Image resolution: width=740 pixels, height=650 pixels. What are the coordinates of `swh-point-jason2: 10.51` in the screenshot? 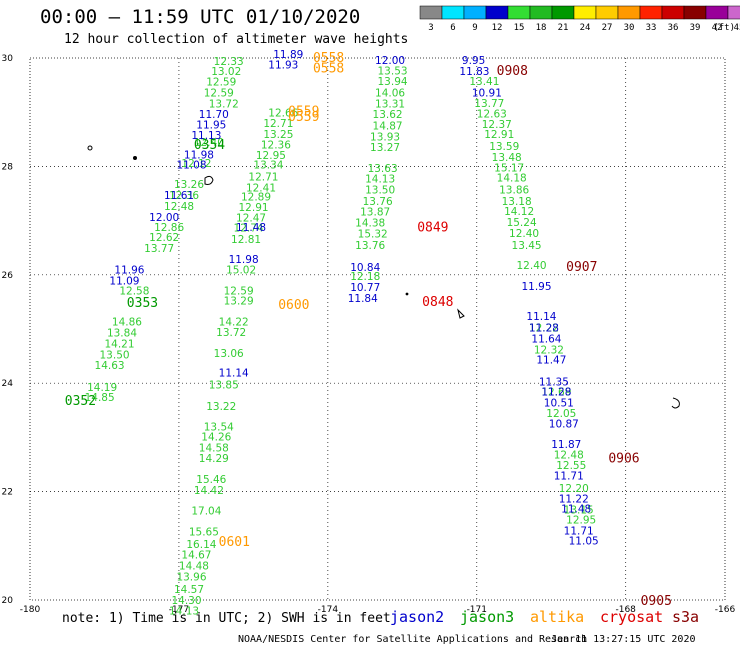 It's located at (559, 404).